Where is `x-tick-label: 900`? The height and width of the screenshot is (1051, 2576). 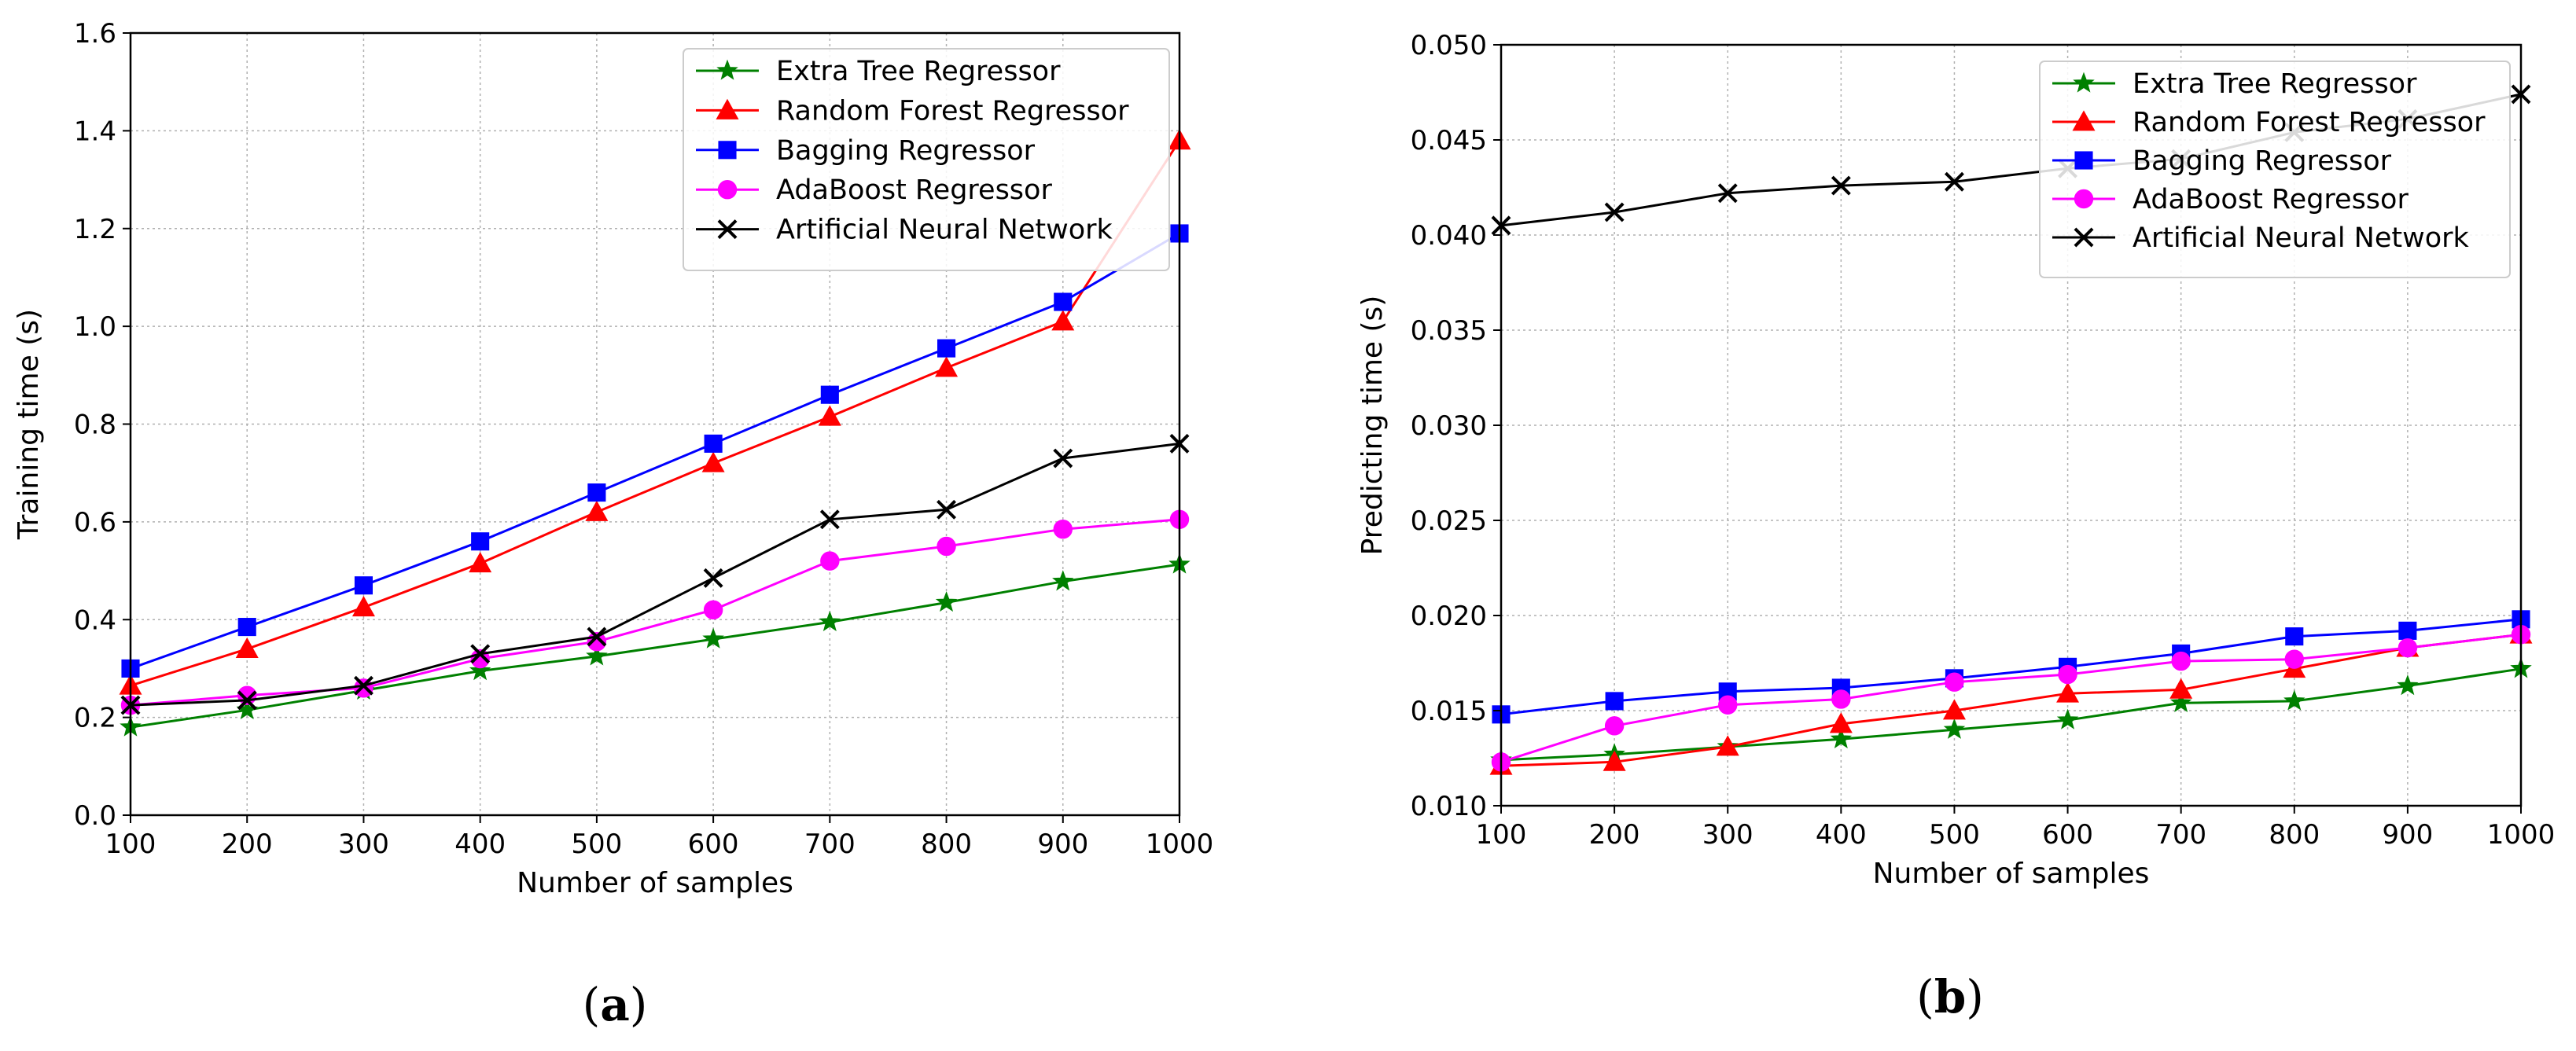
x-tick-label: 900 is located at coordinates (2407, 835).